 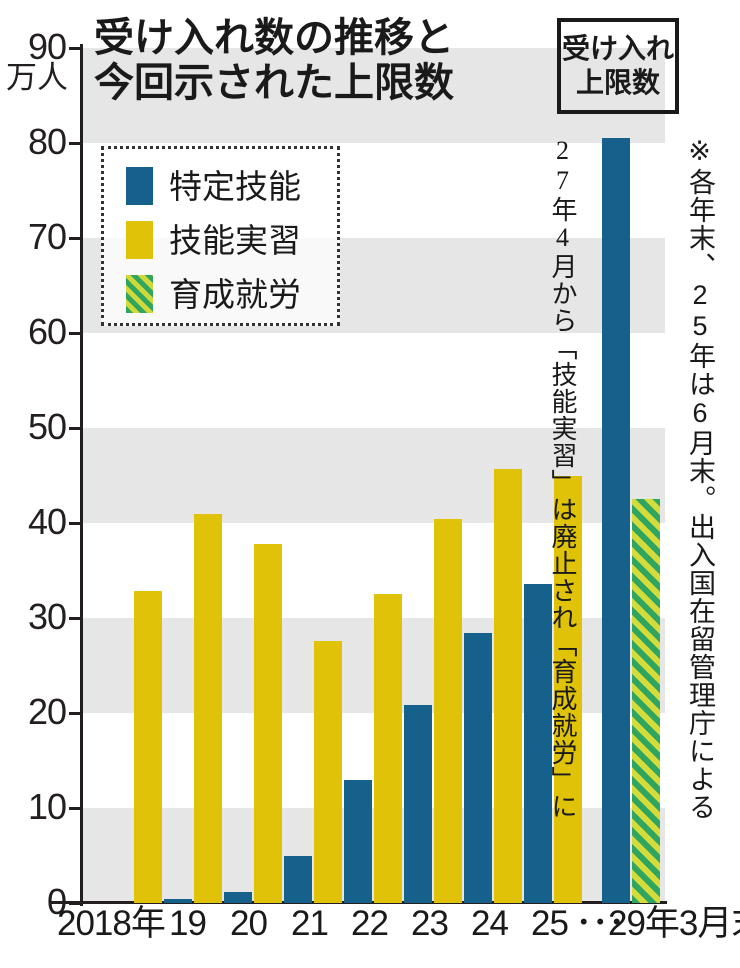 What do you see at coordinates (47, 46) in the screenshot?
I see `y-tick-label: 90` at bounding box center [47, 46].